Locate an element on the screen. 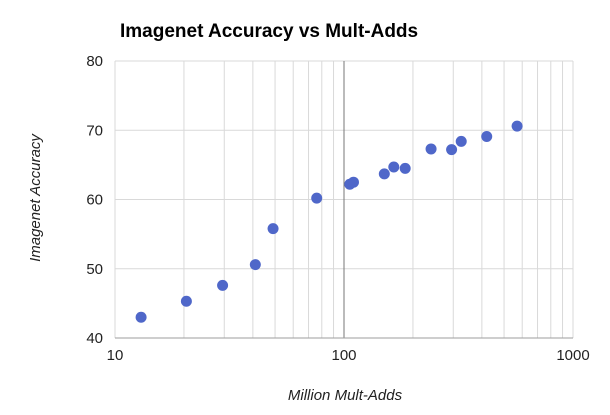 This screenshot has height=415, width=610. x-tick-label: 10 is located at coordinates (115, 355).